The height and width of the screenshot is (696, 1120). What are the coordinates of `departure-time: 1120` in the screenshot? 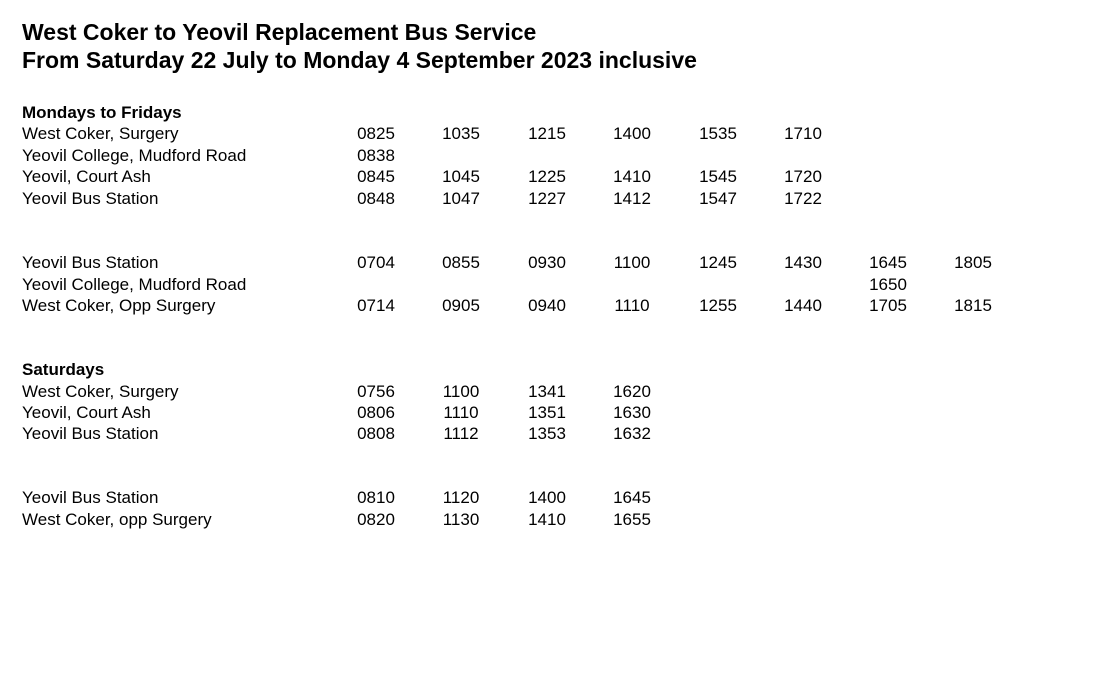 It's located at (461, 497).